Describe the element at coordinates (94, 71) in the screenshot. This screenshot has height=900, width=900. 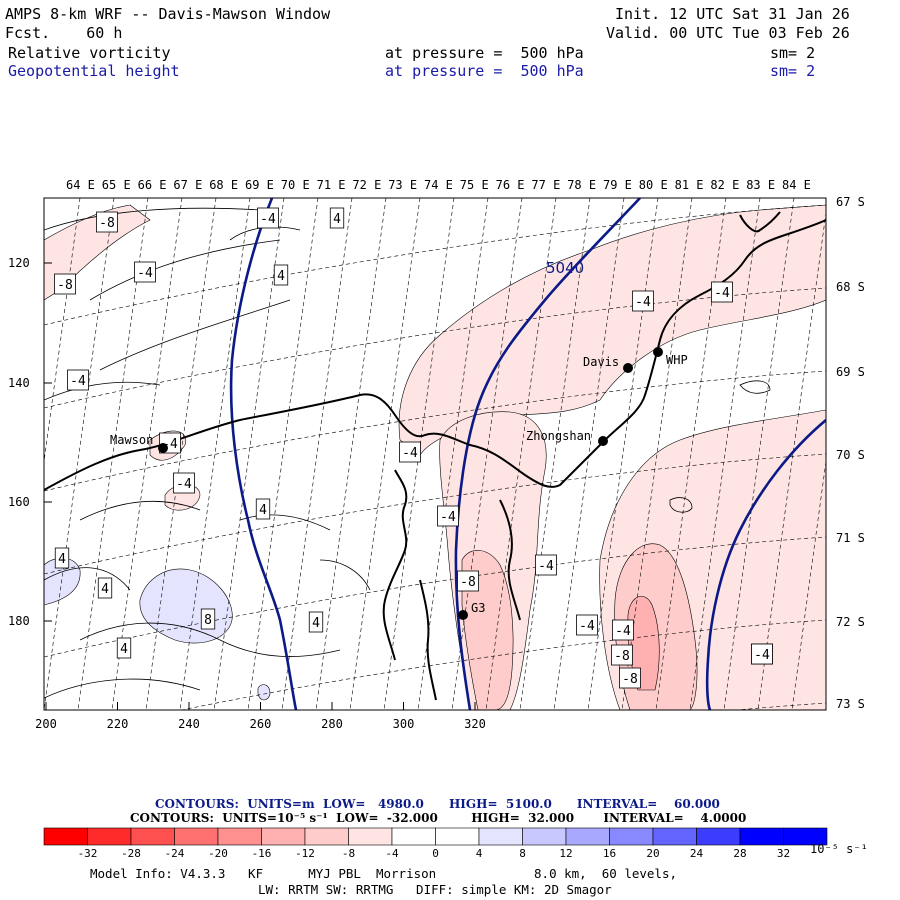
I see `field2-name: Geopotential height` at that location.